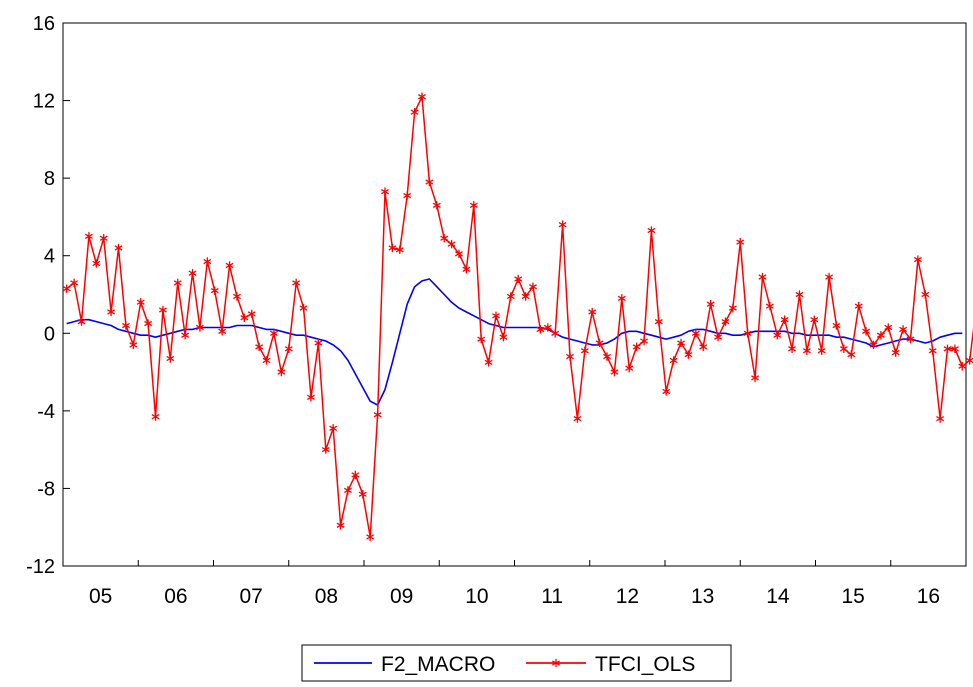  I want to click on y-tick-label: -4, so click(46, 412).